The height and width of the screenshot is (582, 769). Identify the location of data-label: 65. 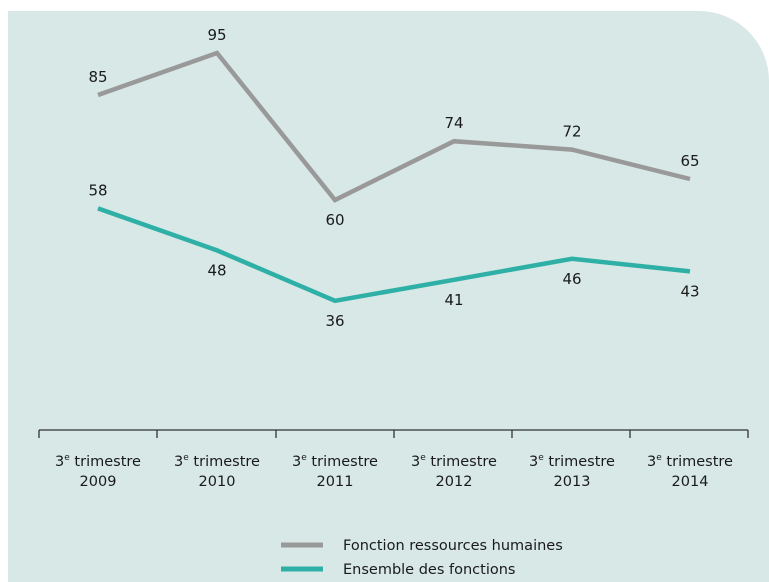
(689, 161).